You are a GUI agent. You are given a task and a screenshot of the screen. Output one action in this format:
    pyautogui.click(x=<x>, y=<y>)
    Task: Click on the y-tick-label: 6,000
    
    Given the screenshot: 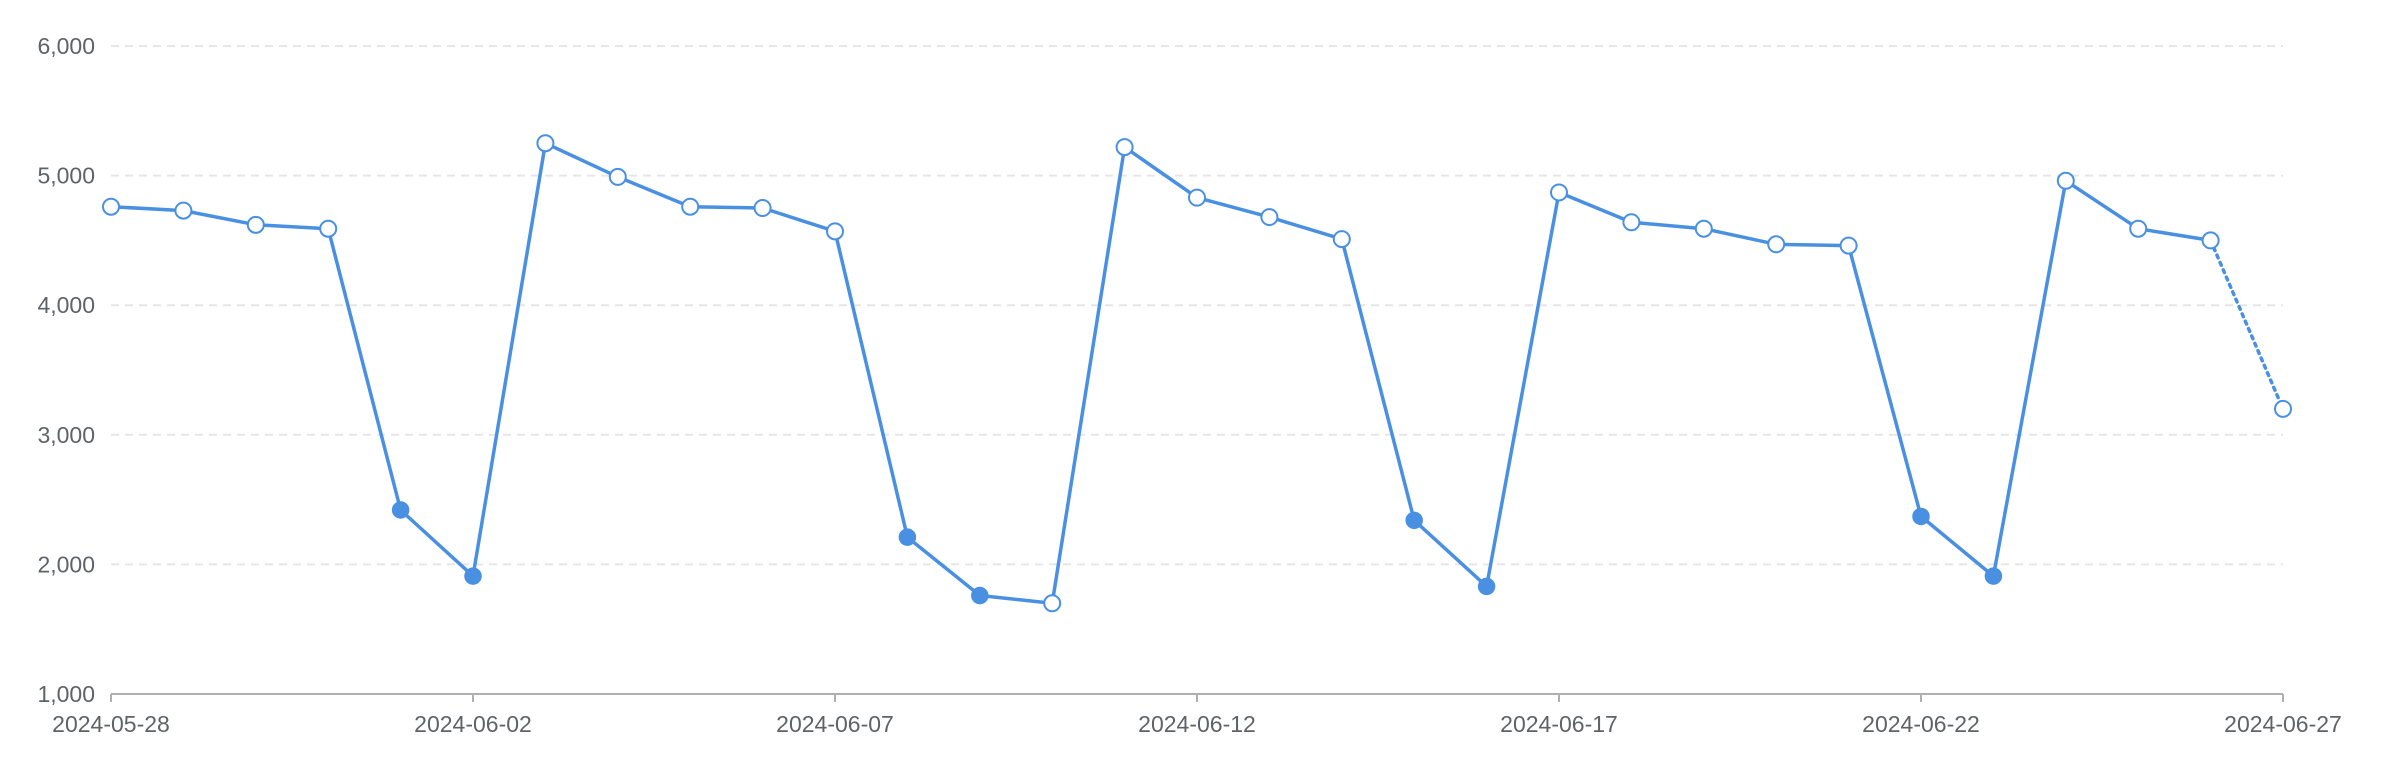 What is the action you would take?
    pyautogui.click(x=66, y=46)
    